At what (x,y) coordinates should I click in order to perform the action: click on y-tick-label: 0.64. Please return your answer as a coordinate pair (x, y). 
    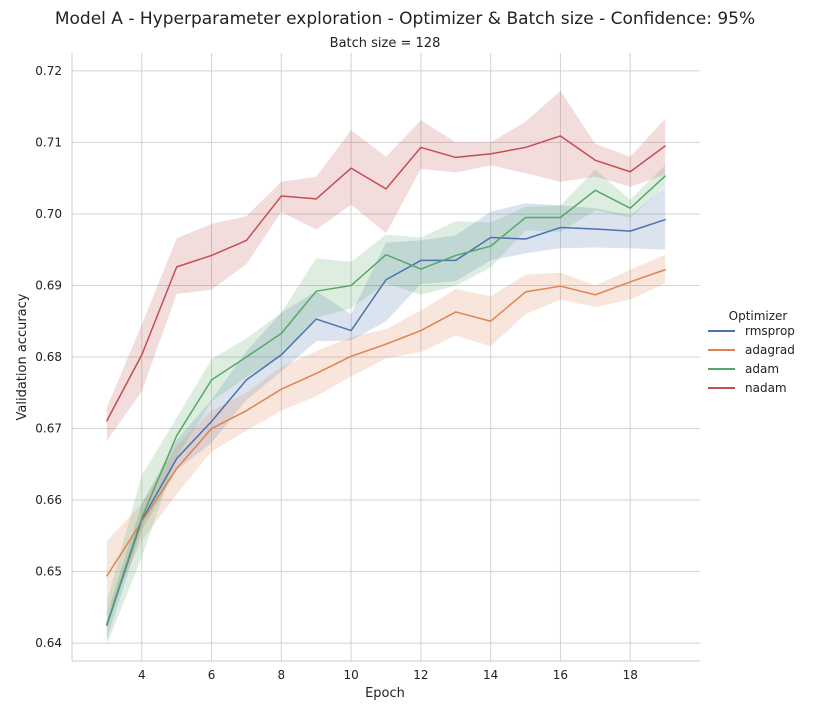
    Looking at the image, I should click on (48, 643).